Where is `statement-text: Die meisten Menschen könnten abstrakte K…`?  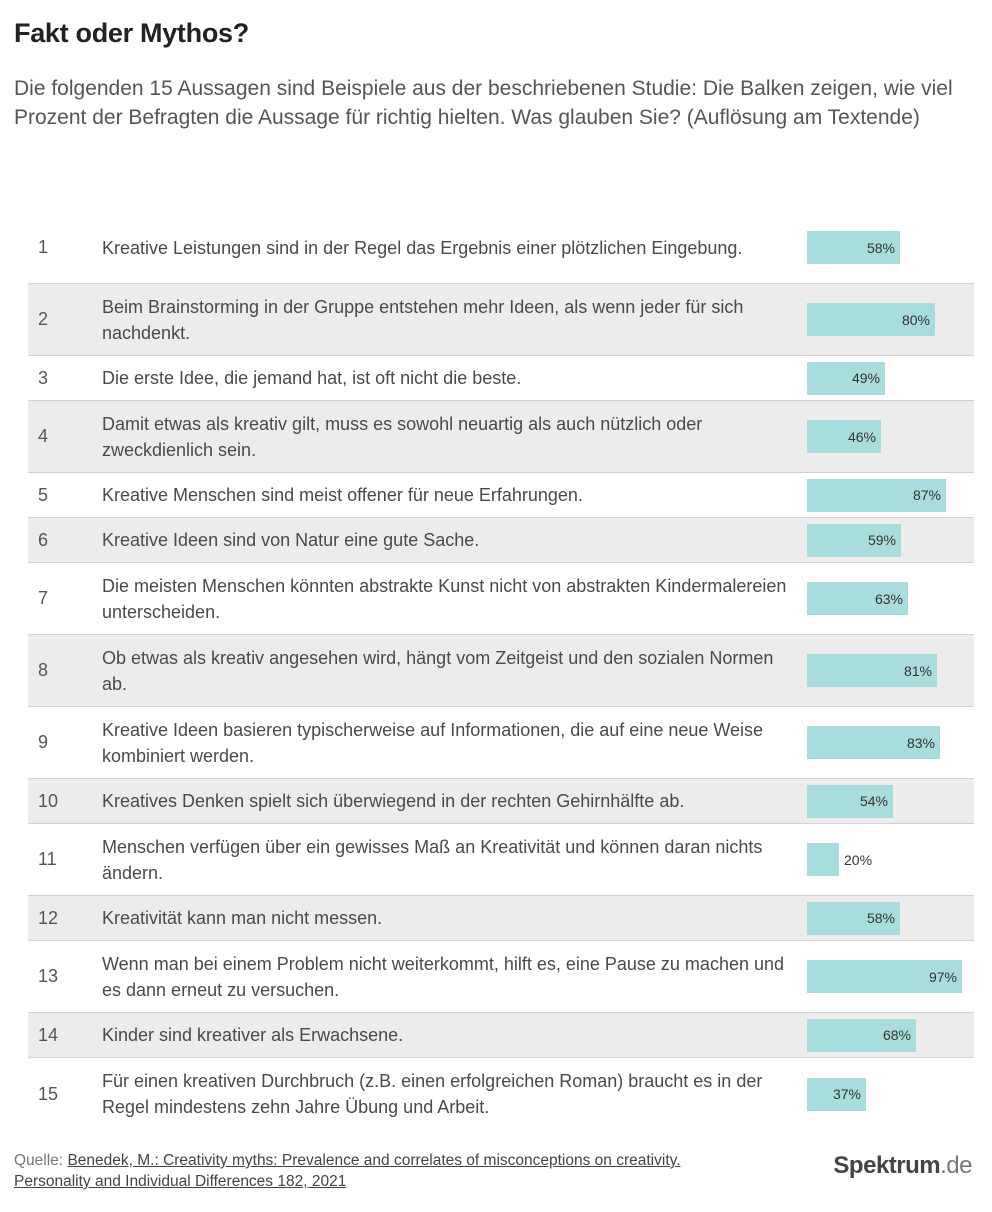 statement-text: Die meisten Menschen könnten abstrakte K… is located at coordinates (444, 598).